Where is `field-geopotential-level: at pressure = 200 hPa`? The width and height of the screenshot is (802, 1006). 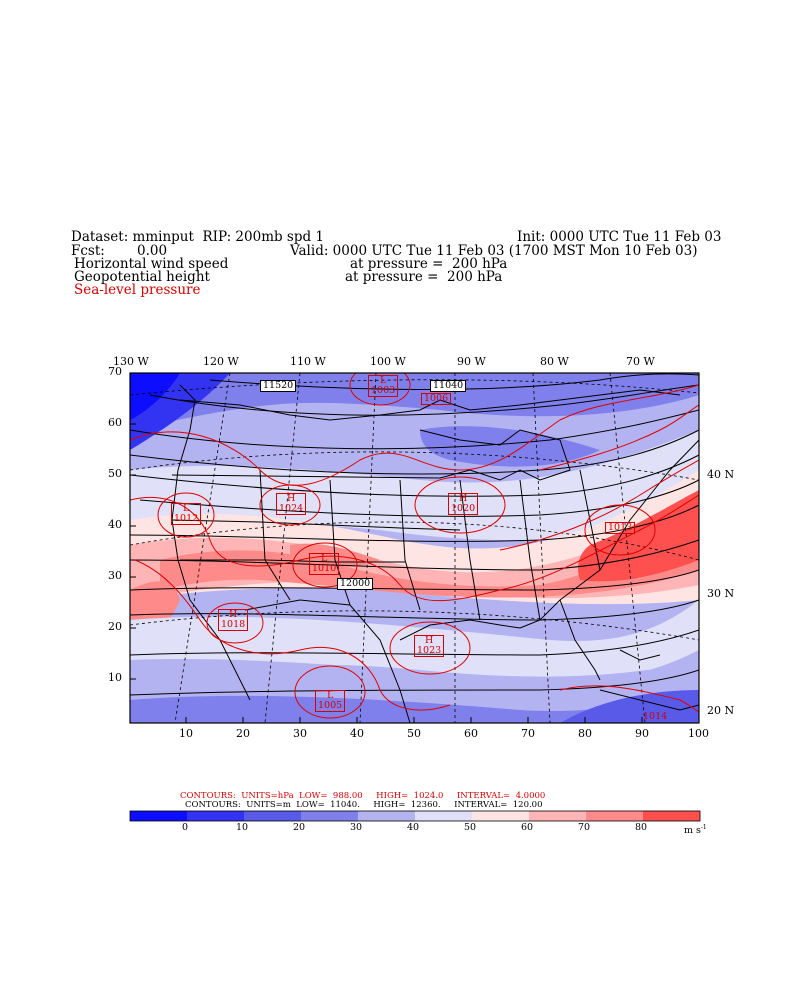
field-geopotential-level: at pressure = 200 hPa is located at coordinates (424, 277).